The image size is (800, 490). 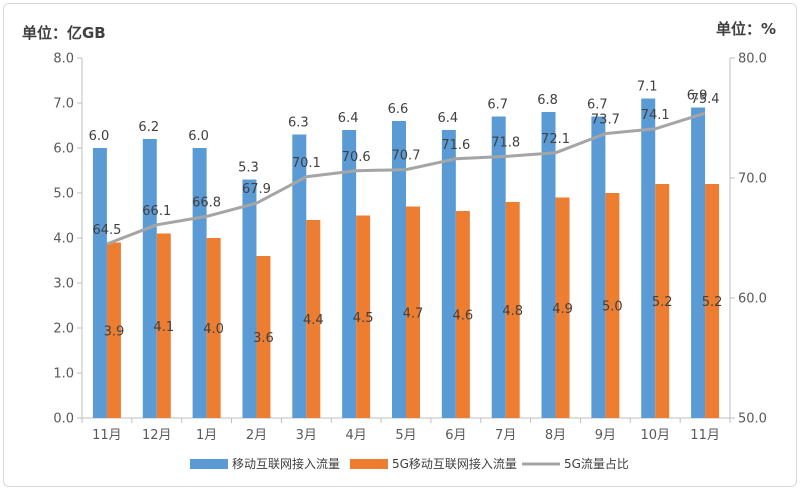 I want to click on data-label-total-traffic: 5.3, so click(x=248, y=168).